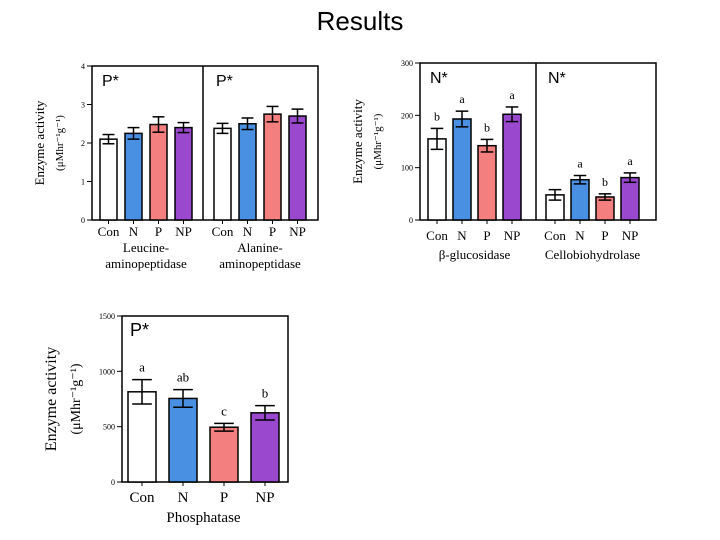  What do you see at coordinates (224, 410) in the screenshot?
I see `significance-letter: c` at bounding box center [224, 410].